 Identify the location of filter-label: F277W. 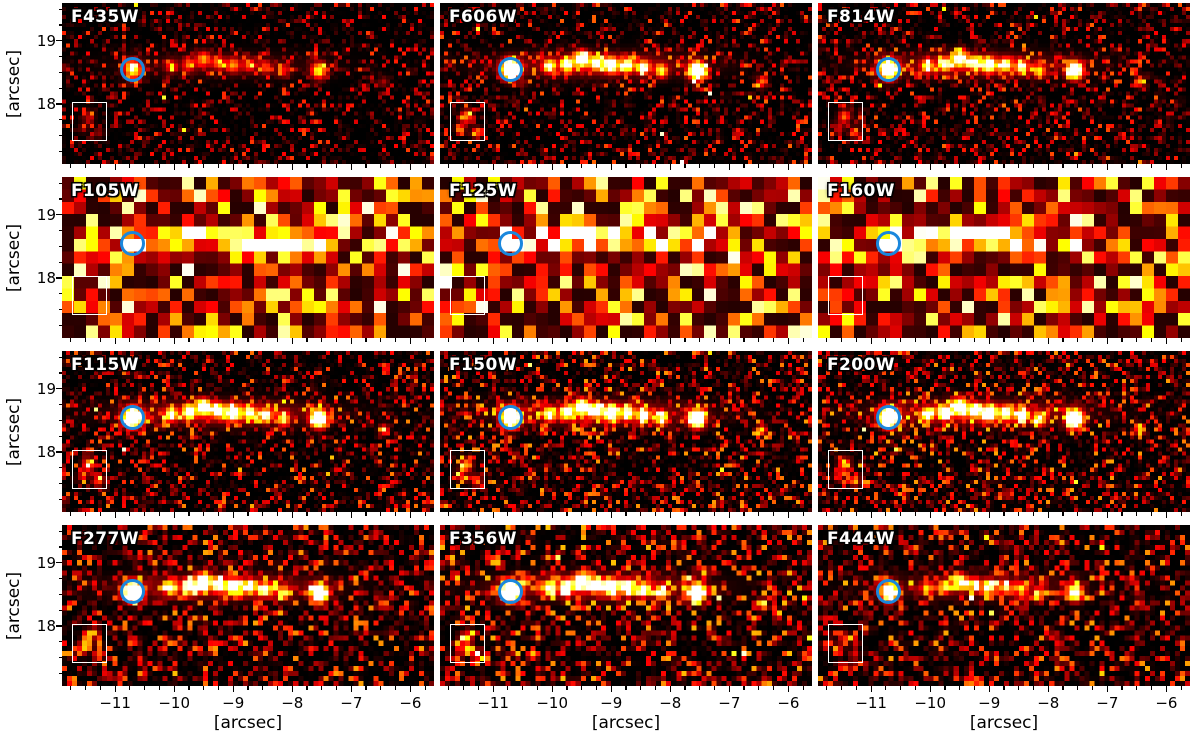
(105, 539).